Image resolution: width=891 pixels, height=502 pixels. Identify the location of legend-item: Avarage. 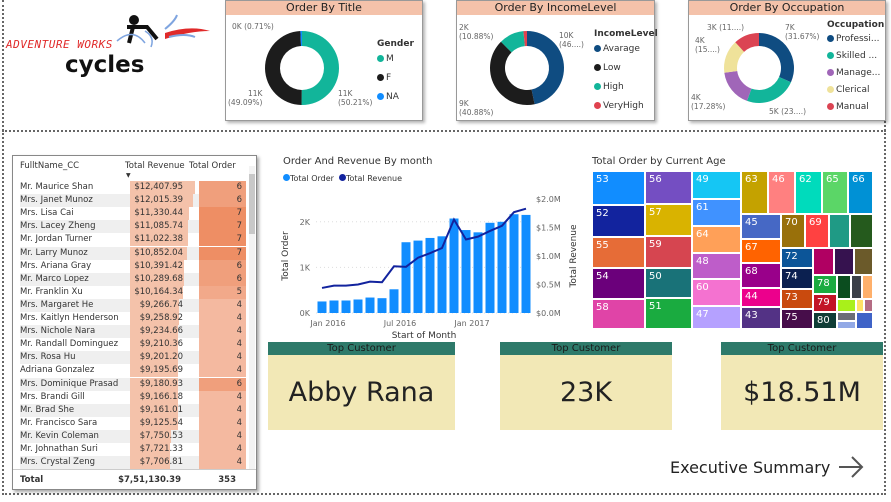
(626, 48).